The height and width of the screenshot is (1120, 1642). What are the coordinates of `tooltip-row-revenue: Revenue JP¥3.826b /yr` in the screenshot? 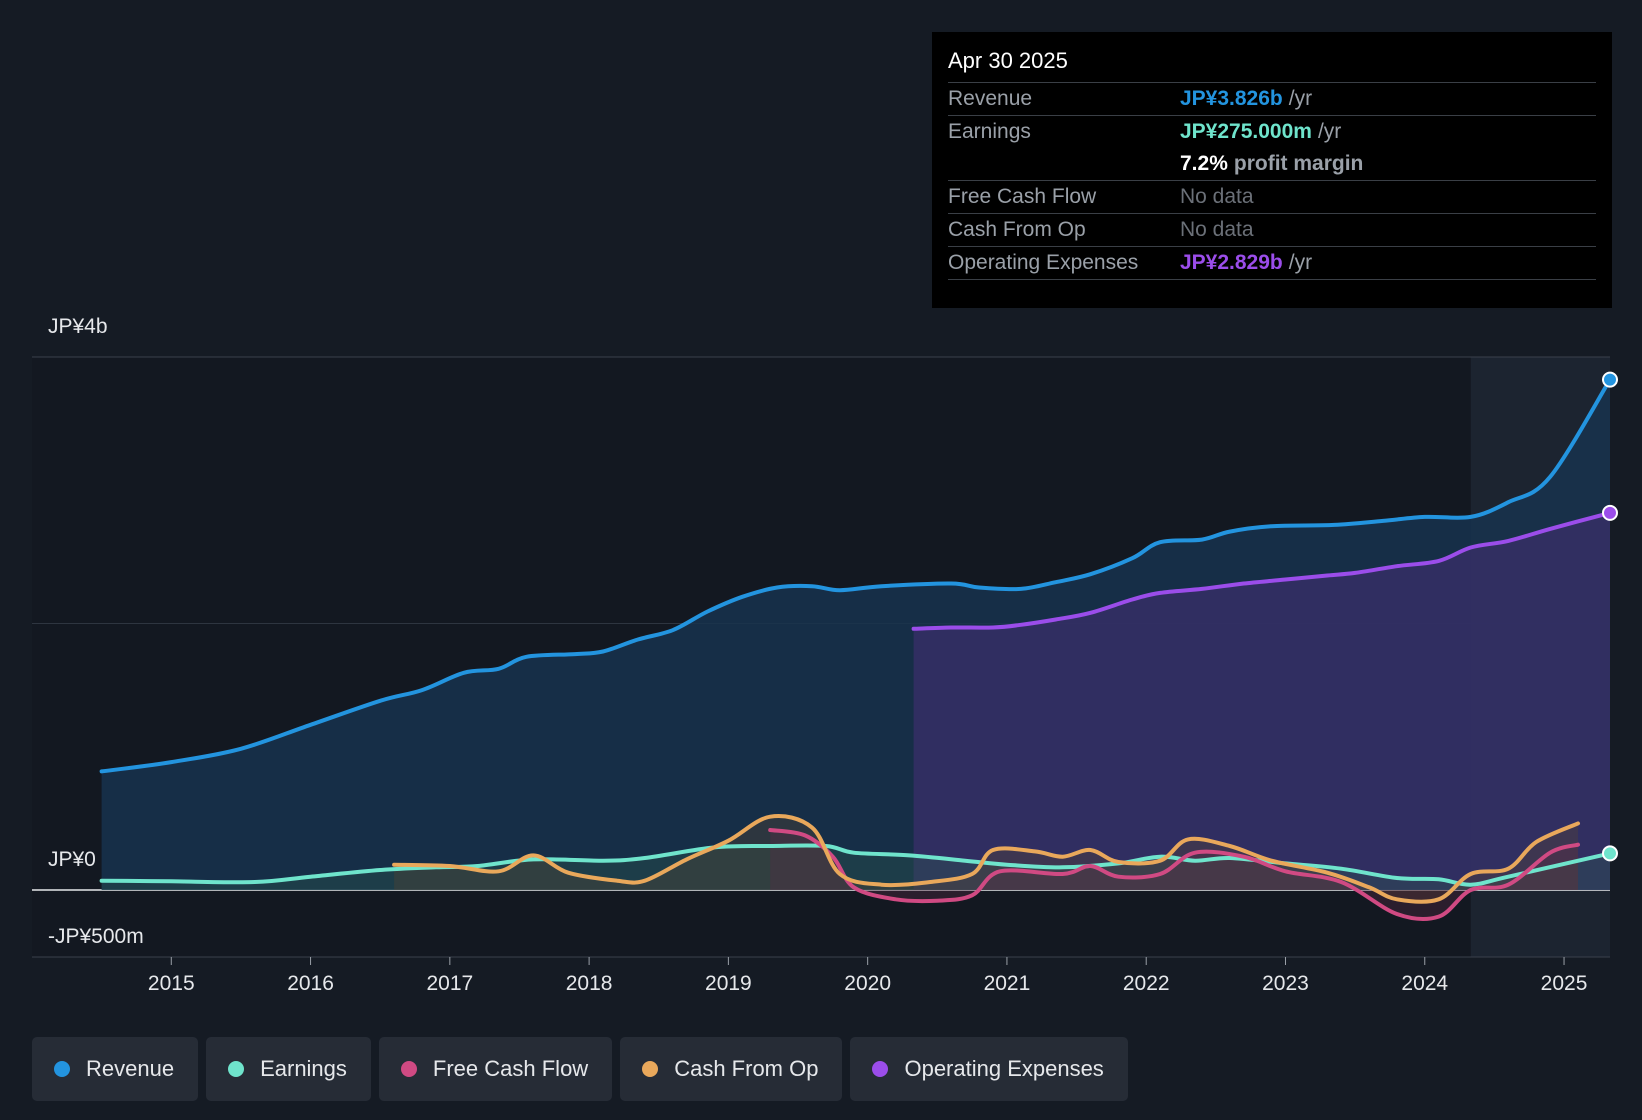 It's located at (1272, 99).